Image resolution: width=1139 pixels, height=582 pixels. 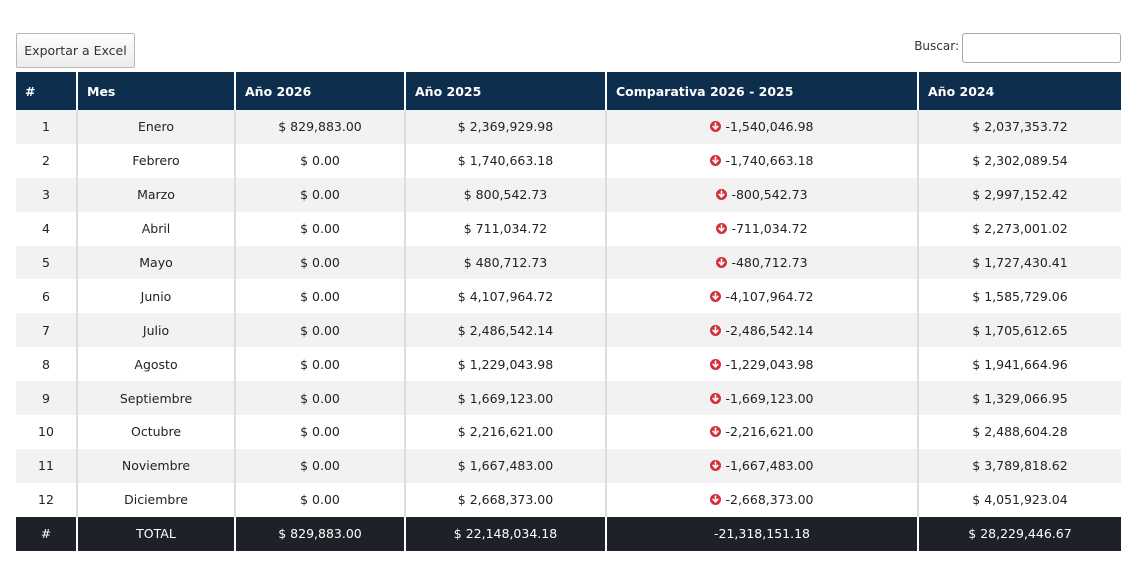 I want to click on row-month: Septiembre, so click(x=155, y=398).